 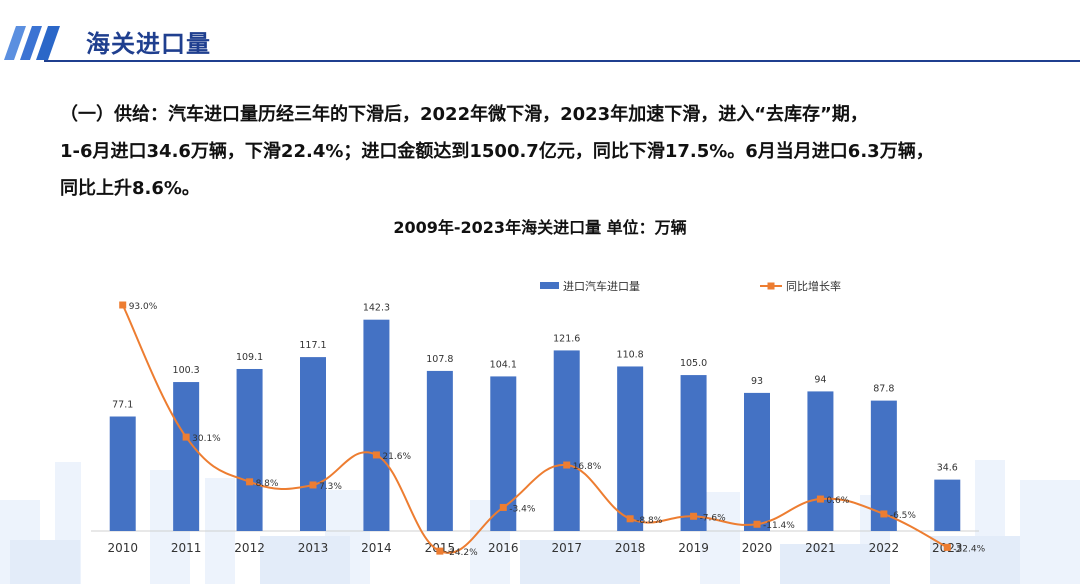 What do you see at coordinates (693, 548) in the screenshot?
I see `x-tick-label: 2019` at bounding box center [693, 548].